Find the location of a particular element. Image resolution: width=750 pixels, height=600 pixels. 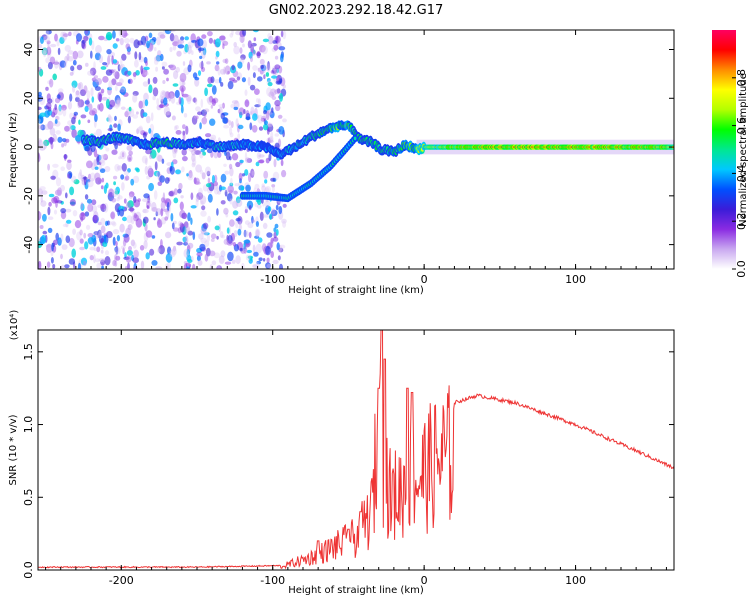

y-tick-label: 0.5 is located at coordinates (28, 498).